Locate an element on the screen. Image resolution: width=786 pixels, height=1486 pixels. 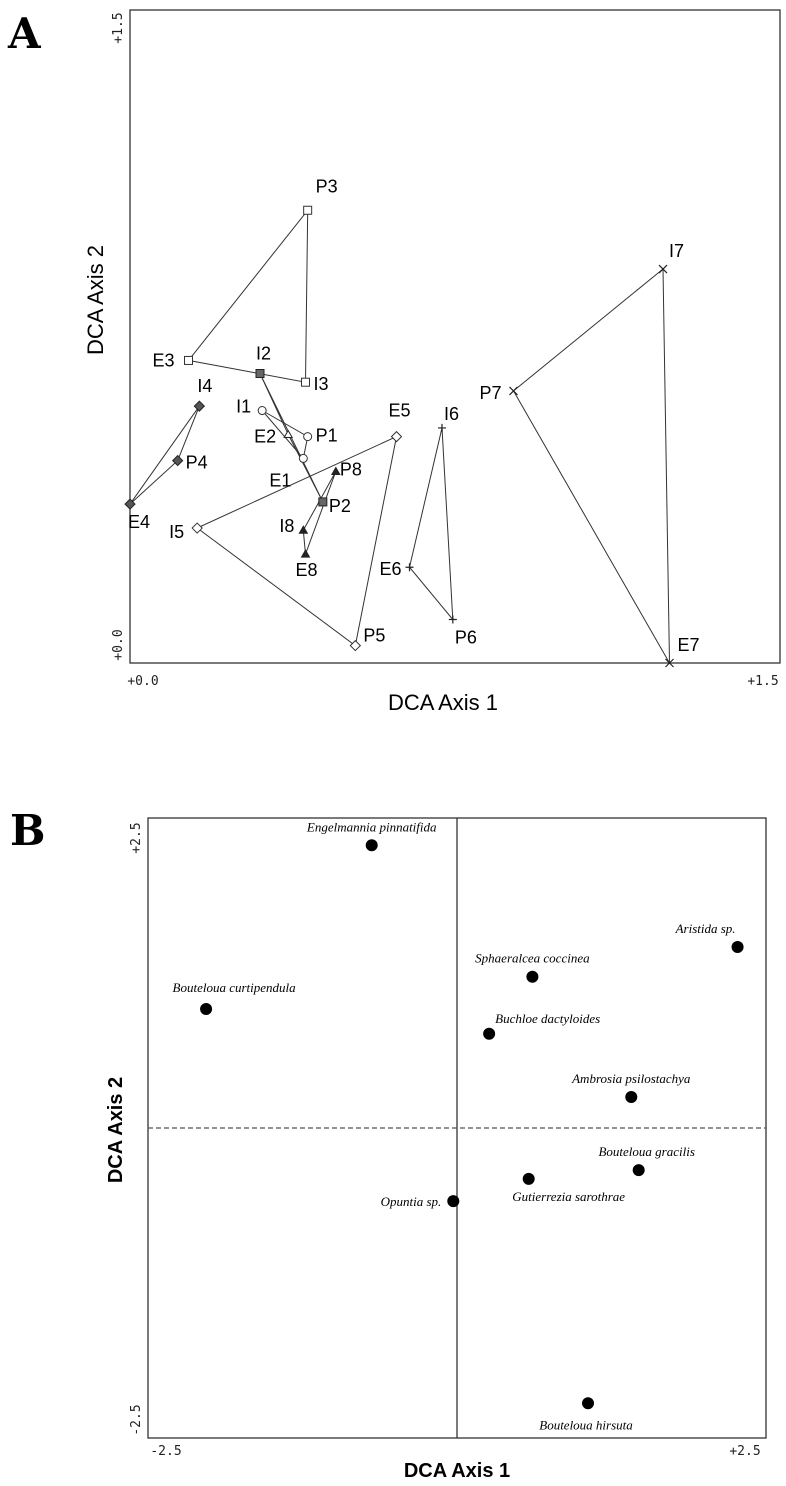
panel-a-point-label-p8: P8 is located at coordinates (351, 469).